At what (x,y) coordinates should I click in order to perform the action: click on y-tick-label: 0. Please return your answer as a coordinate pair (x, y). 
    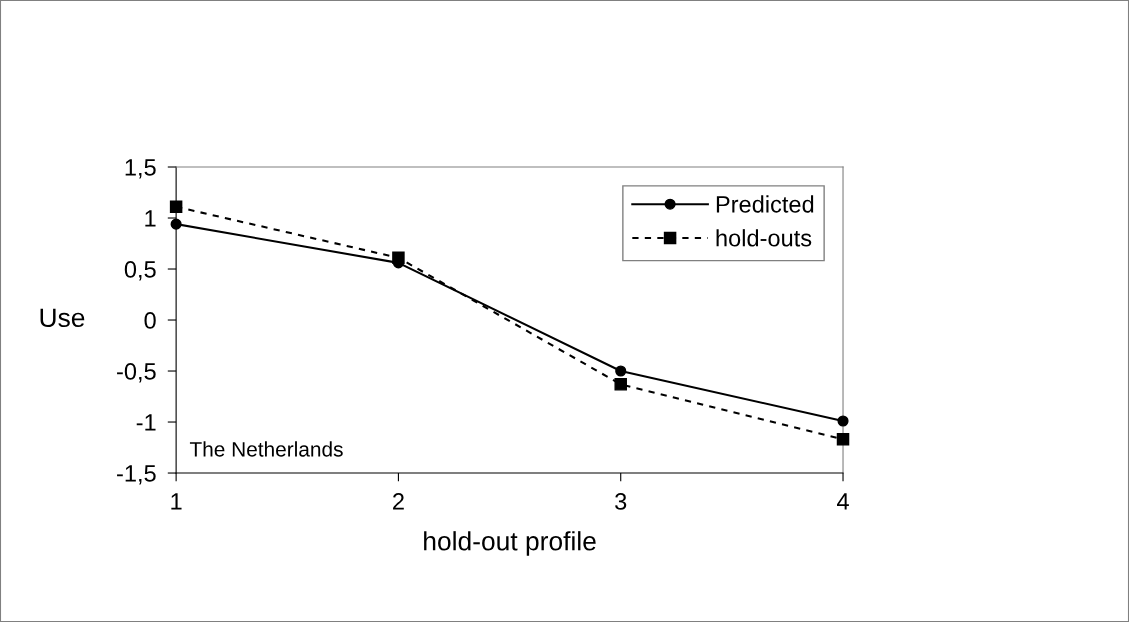
    Looking at the image, I should click on (150, 320).